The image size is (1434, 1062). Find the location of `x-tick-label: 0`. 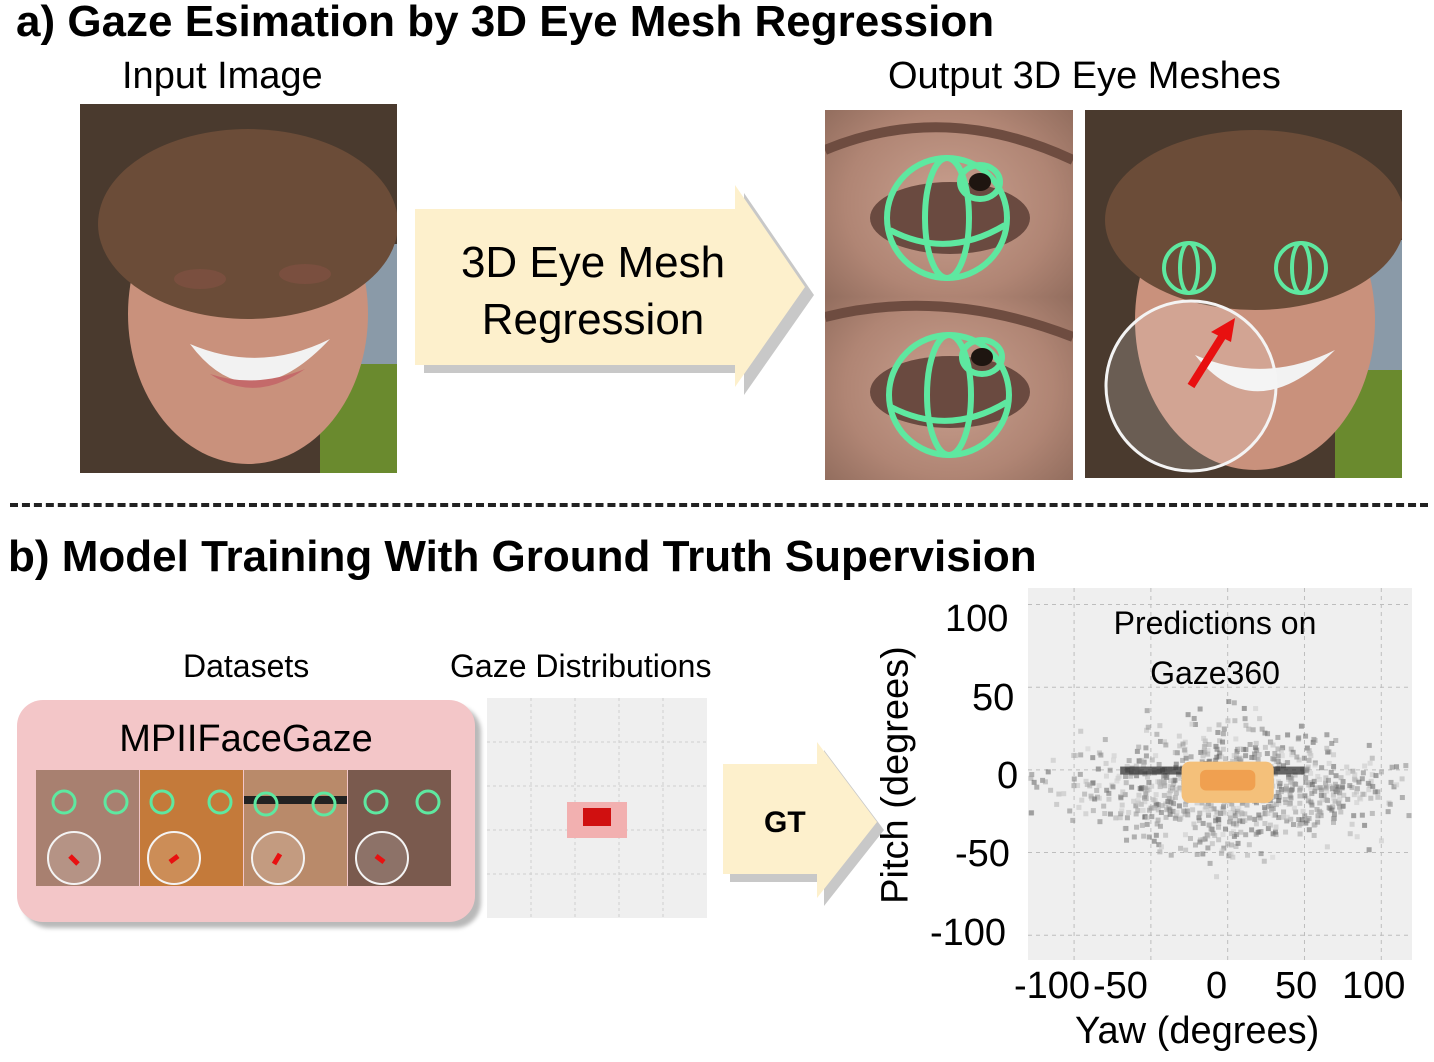

x-tick-label: 0 is located at coordinates (1217, 986).